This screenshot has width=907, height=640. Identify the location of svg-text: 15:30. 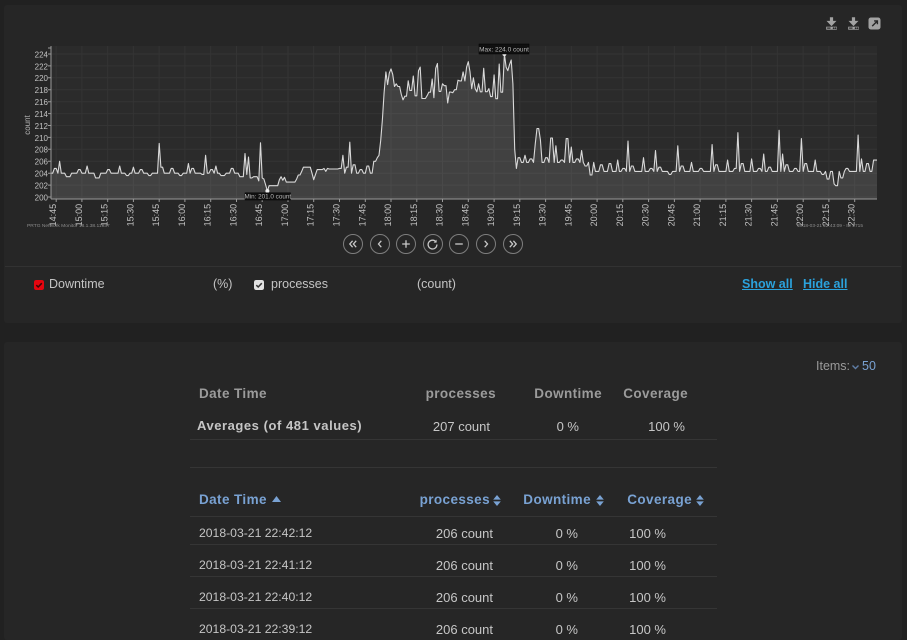
(130, 215).